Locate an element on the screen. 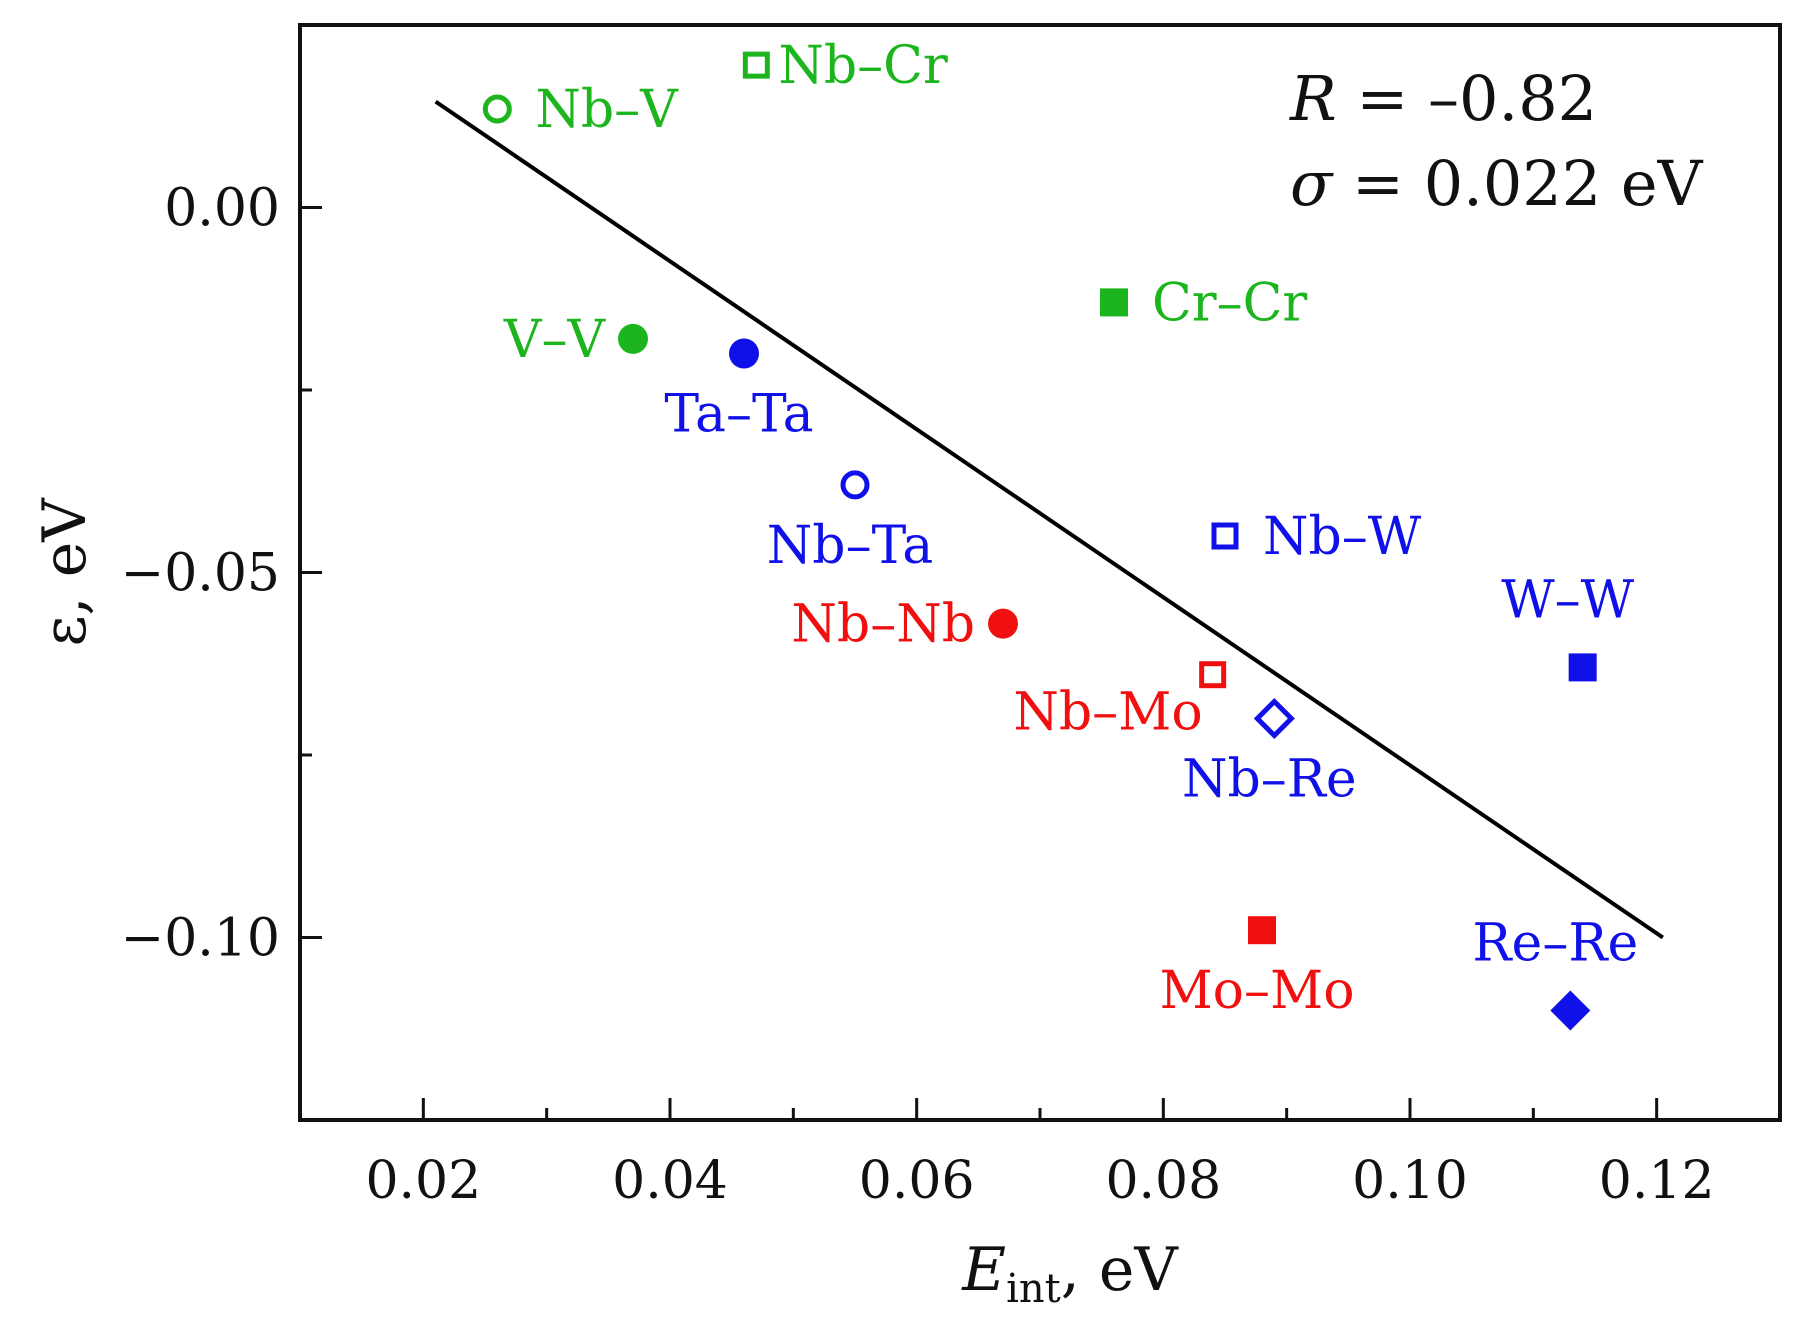 Image resolution: width=1807 pixels, height=1335 pixels. sigma-symbol: σ is located at coordinates (1312, 183).